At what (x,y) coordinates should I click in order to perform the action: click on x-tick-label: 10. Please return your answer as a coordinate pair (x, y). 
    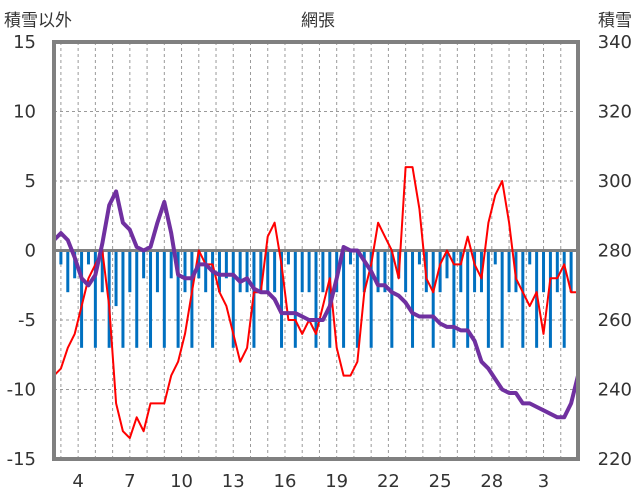
    Looking at the image, I should click on (181, 481).